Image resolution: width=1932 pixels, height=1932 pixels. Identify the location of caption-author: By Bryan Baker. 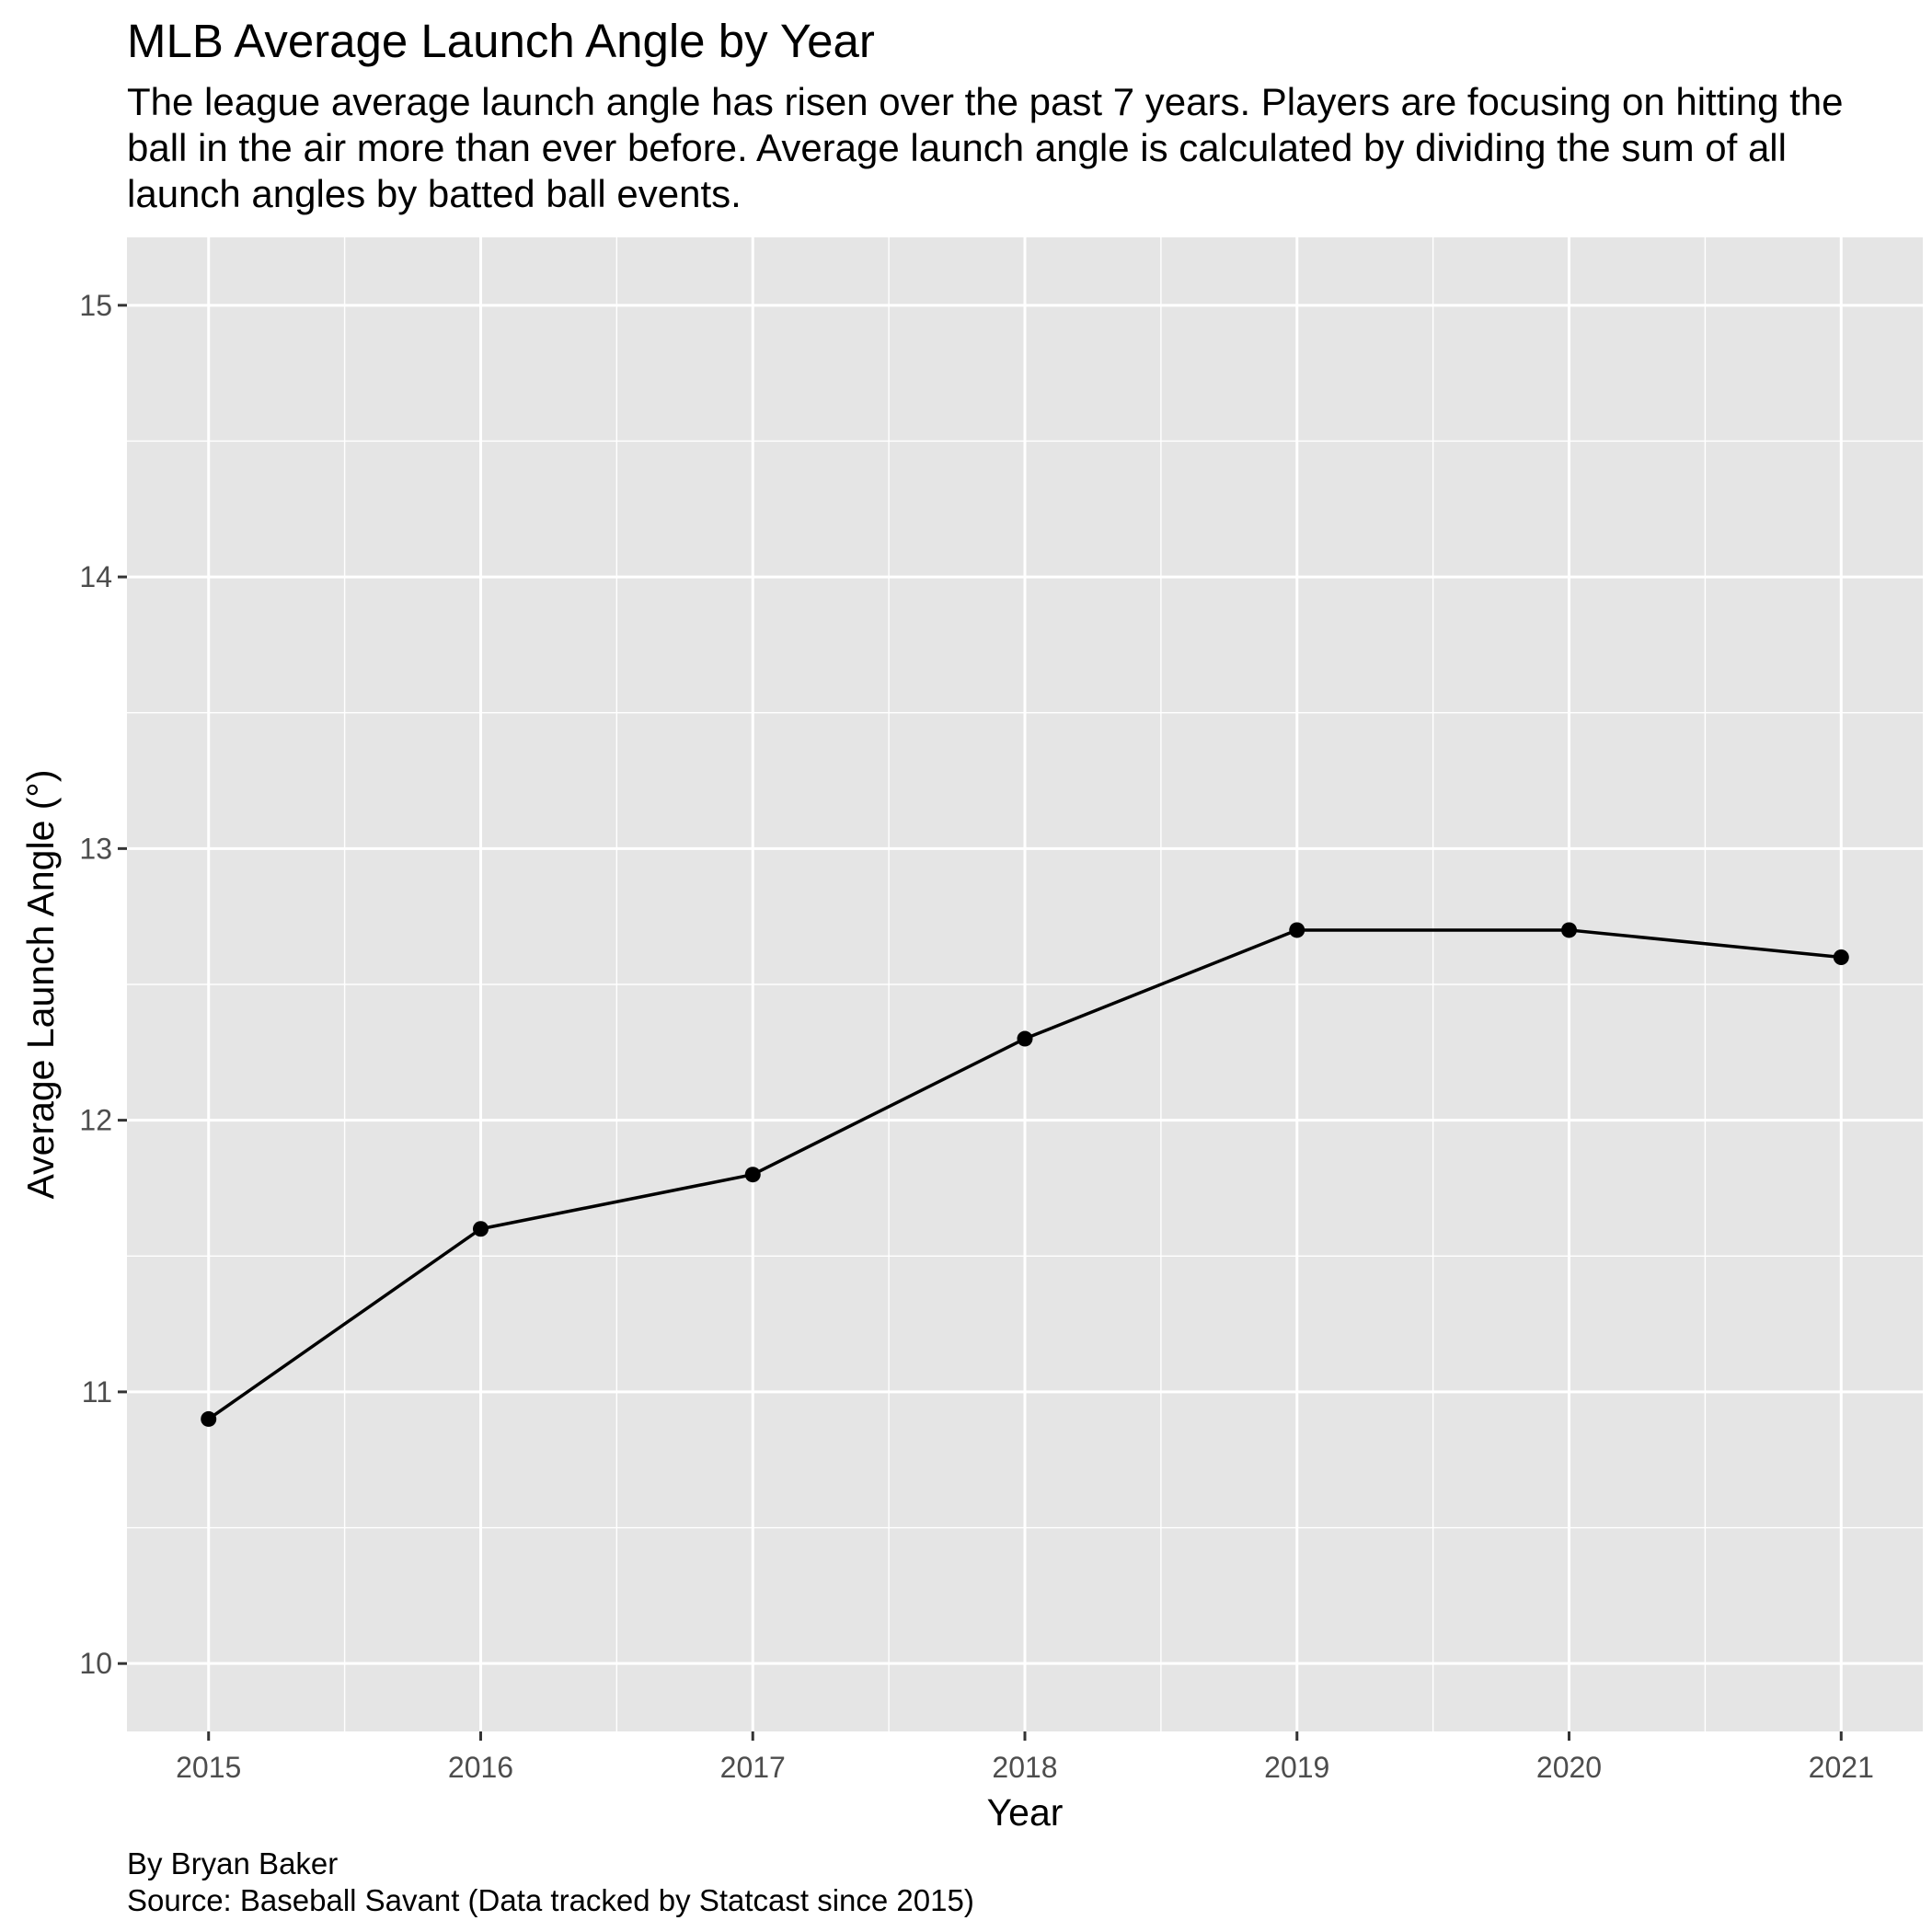
(233, 1863).